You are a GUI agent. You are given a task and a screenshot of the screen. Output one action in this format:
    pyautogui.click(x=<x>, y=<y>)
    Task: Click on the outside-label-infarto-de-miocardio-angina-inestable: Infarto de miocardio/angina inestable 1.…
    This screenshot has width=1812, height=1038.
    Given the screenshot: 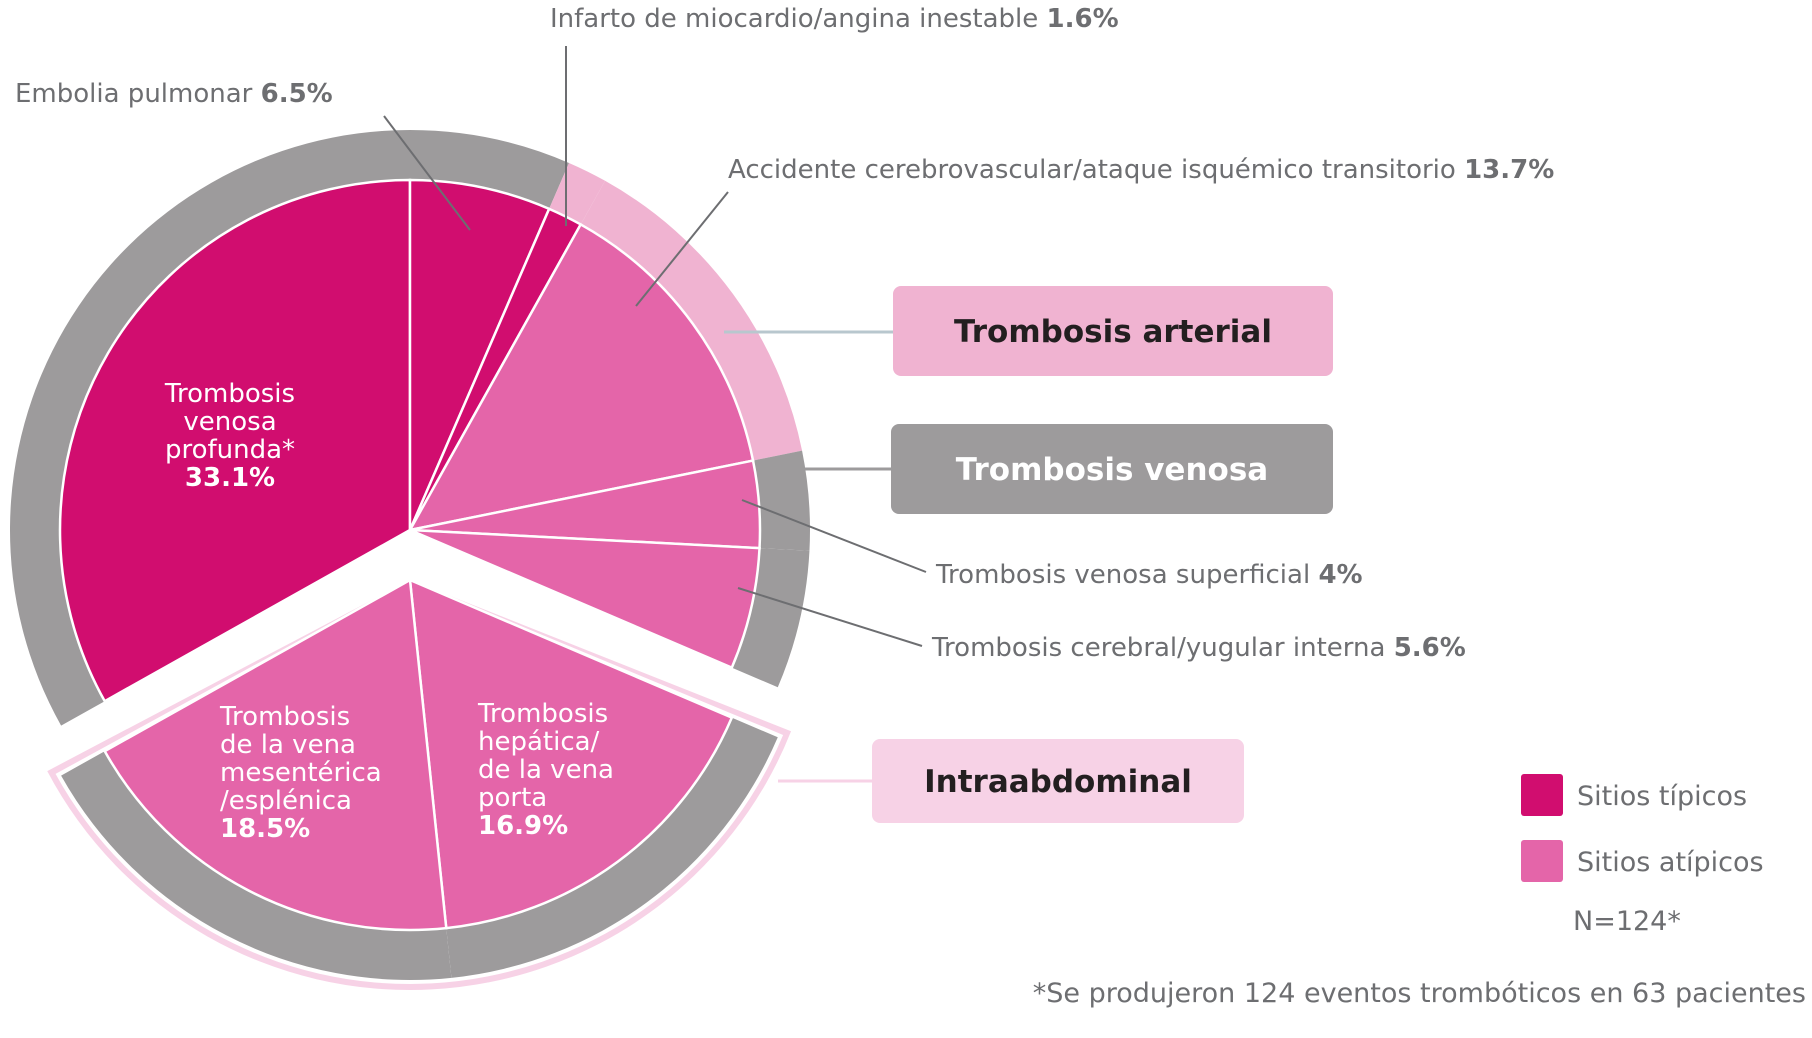 What is the action you would take?
    pyautogui.click(x=834, y=19)
    